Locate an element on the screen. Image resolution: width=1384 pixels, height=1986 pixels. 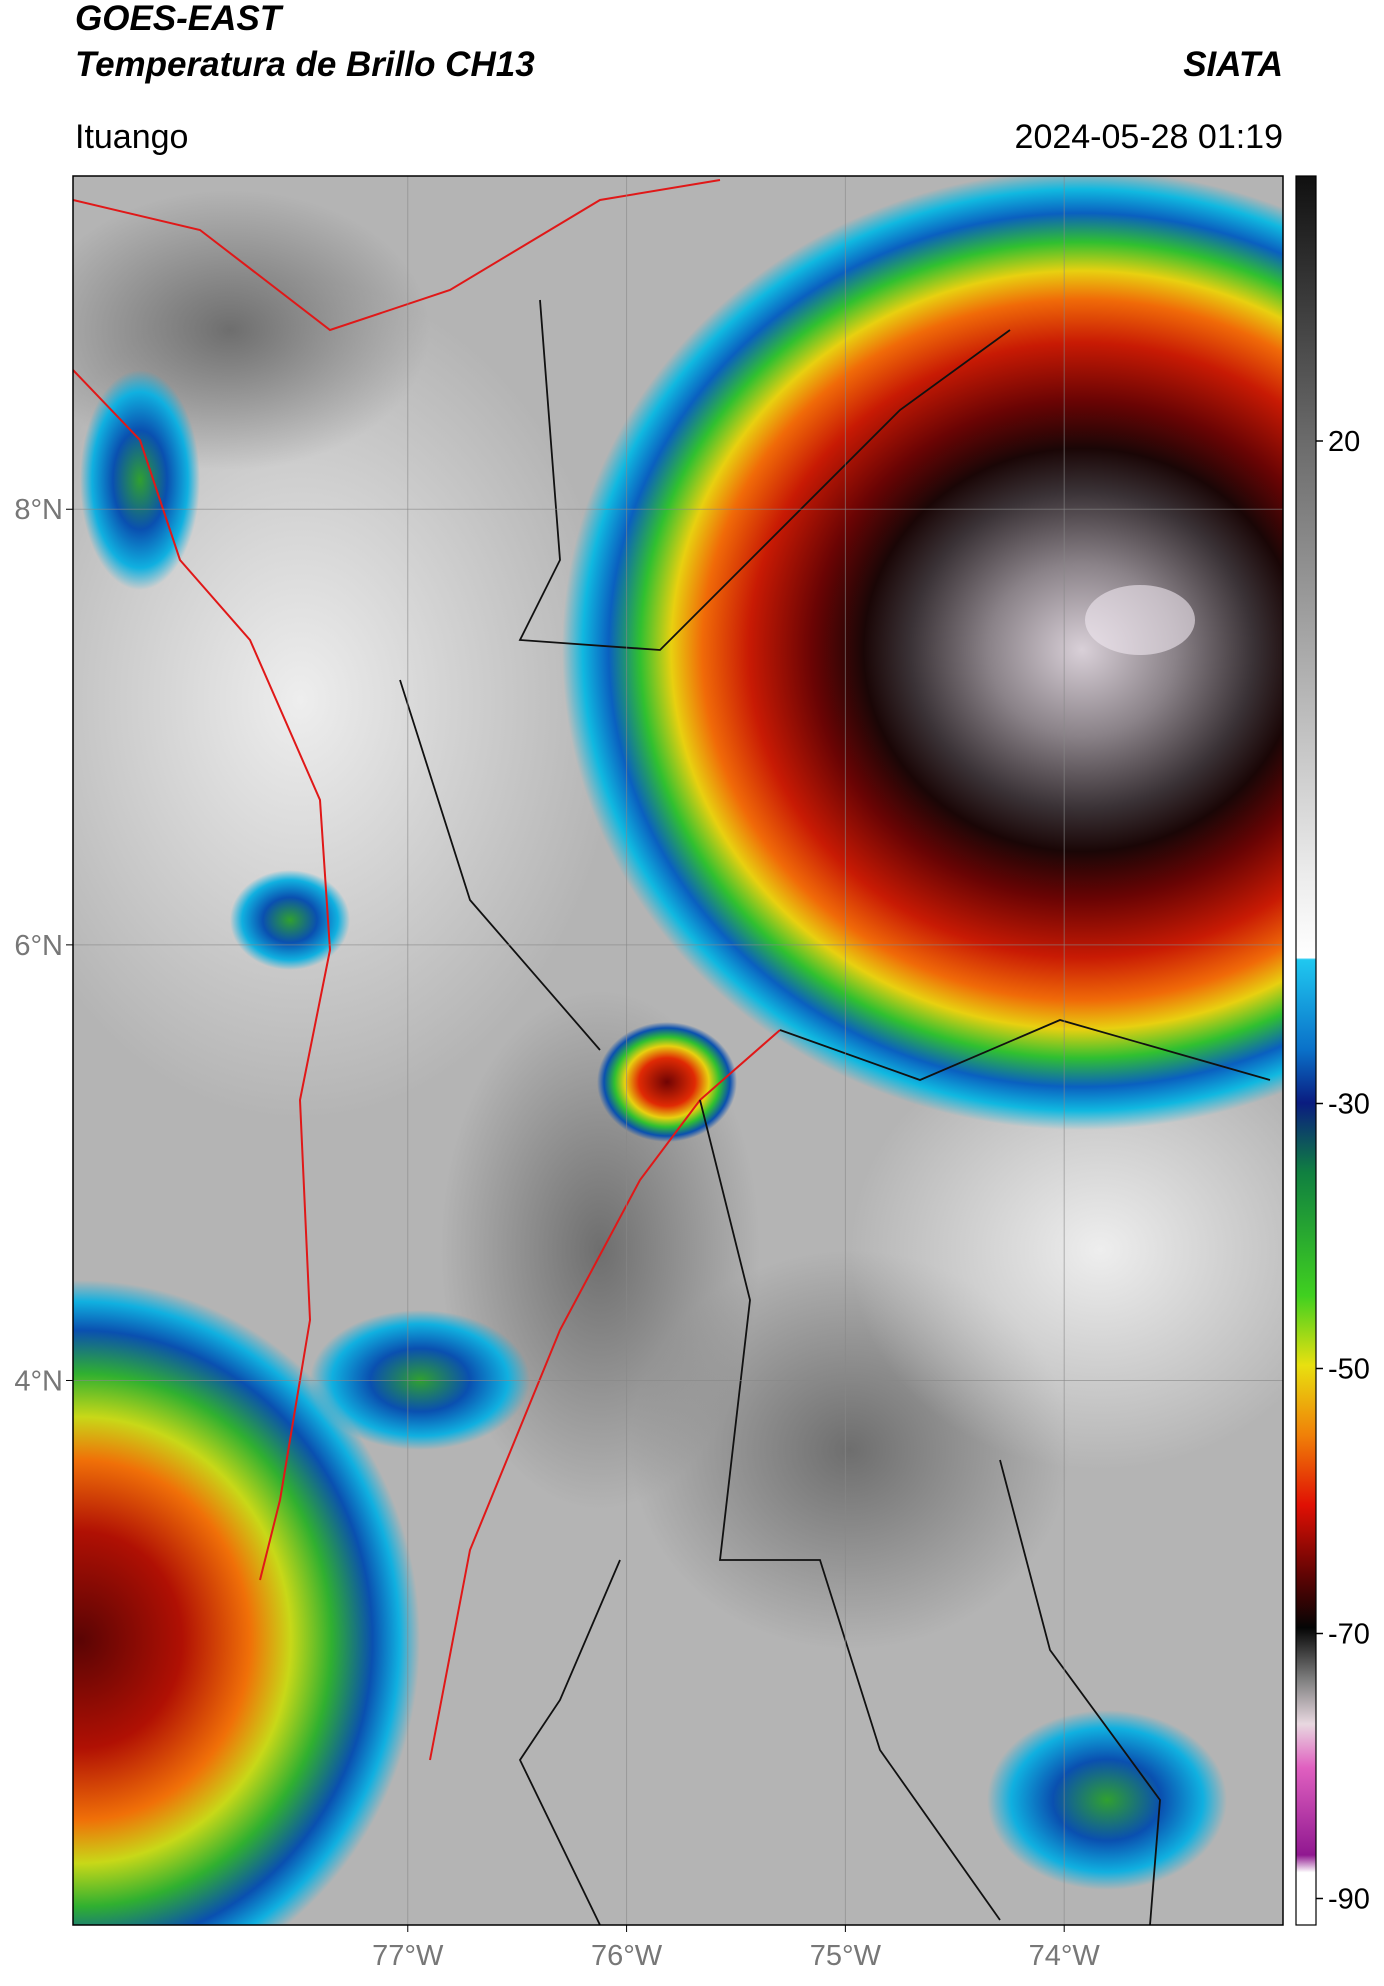
colorbar-tick-label: -70 is located at coordinates (1349, 1635).